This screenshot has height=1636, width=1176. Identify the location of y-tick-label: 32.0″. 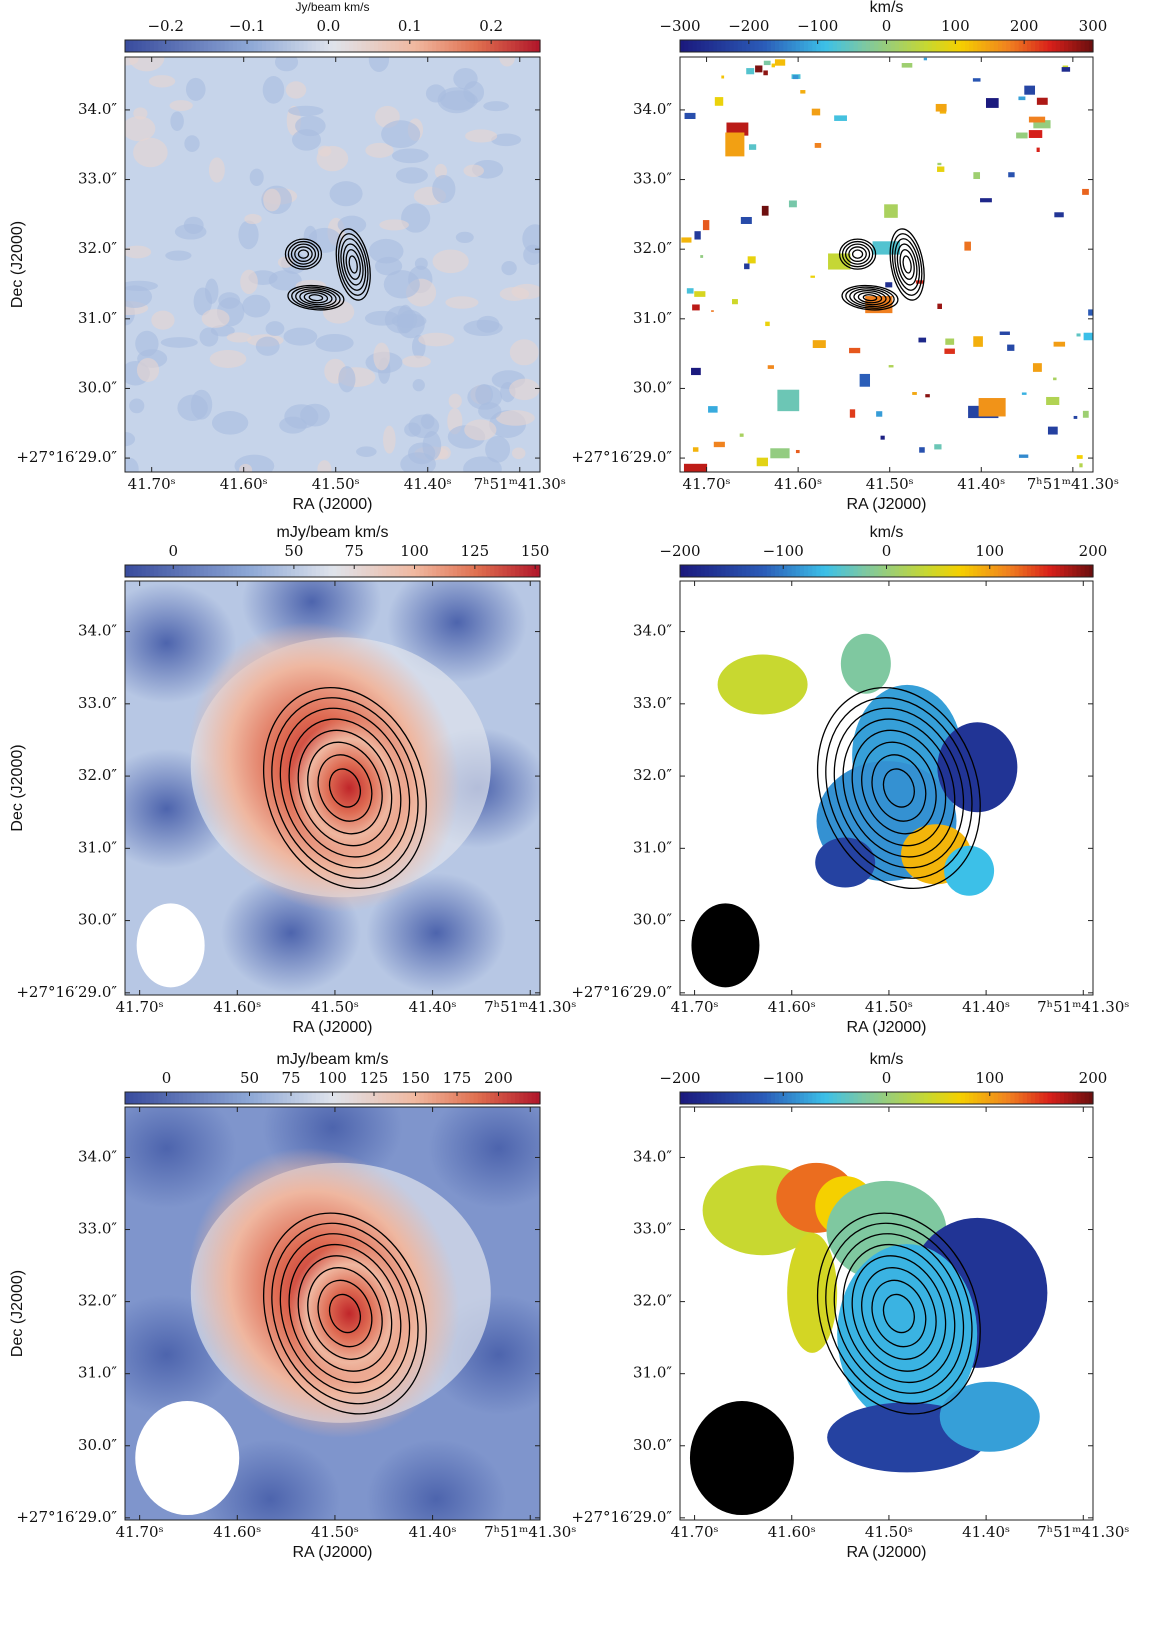
(97, 775).